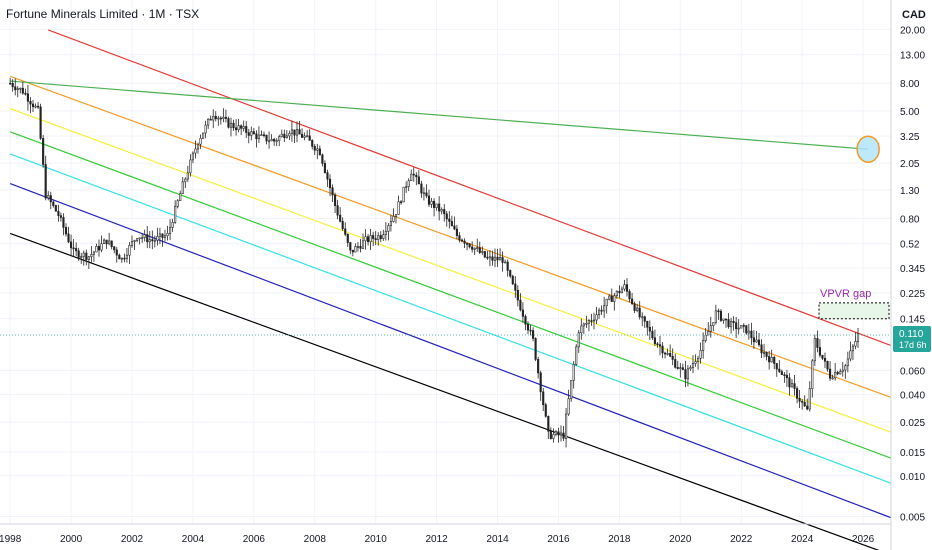  What do you see at coordinates (912, 423) in the screenshot?
I see `y-tick-label: 0.025` at bounding box center [912, 423].